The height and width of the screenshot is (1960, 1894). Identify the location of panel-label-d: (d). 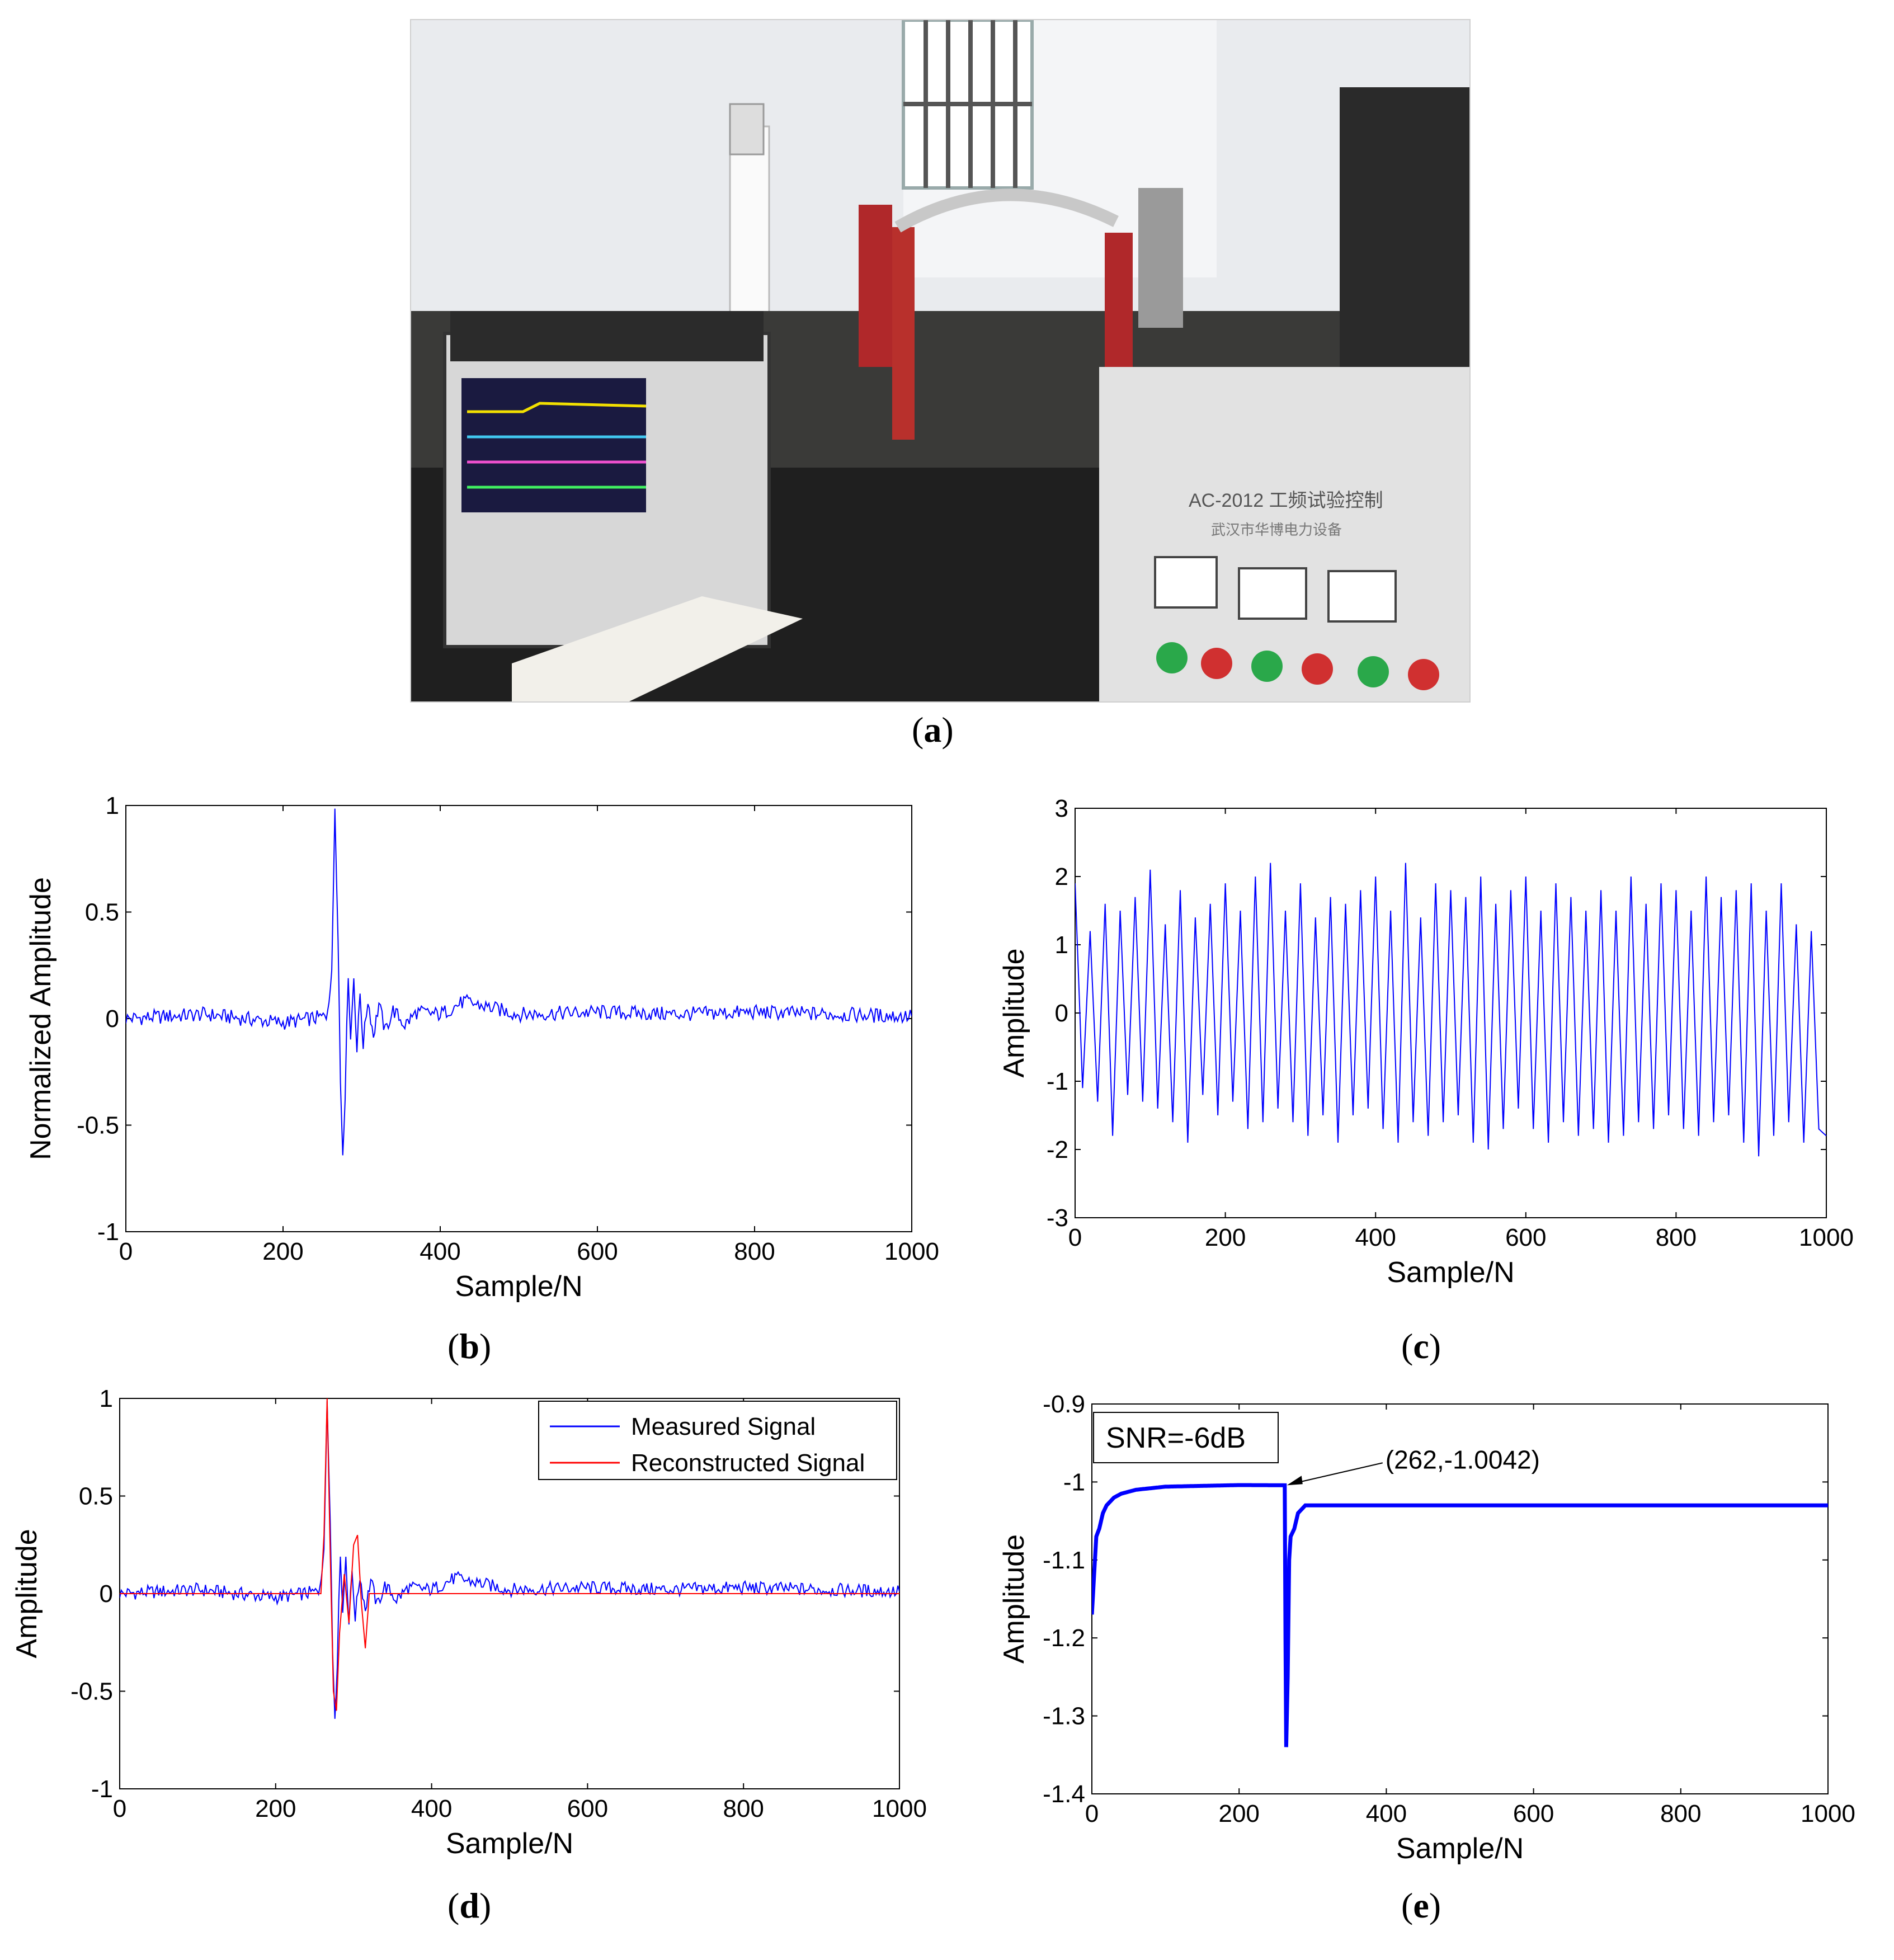
(470, 1905).